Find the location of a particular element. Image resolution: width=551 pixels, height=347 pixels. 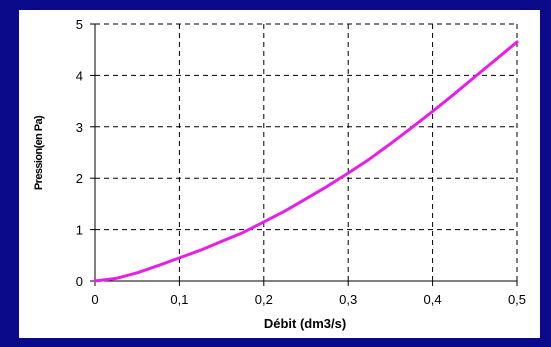

x-axis-label: Débit (dm3/s) is located at coordinates (305, 323).